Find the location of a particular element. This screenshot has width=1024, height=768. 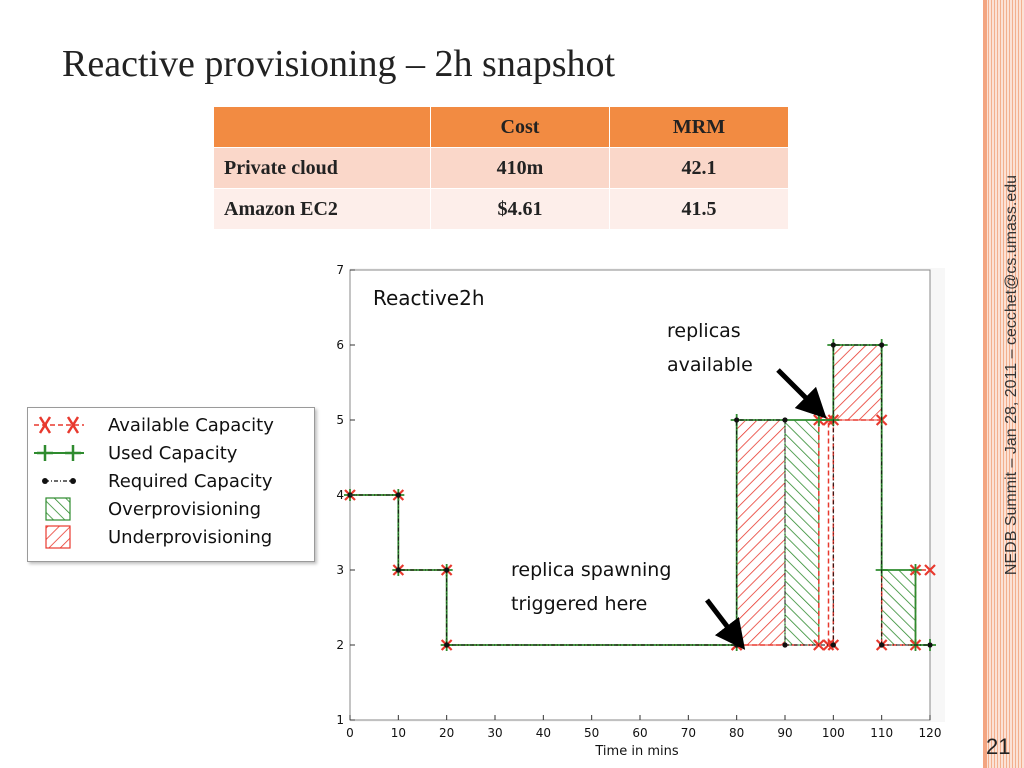

legend-item-available: Available Capacity is located at coordinates (151, 425).